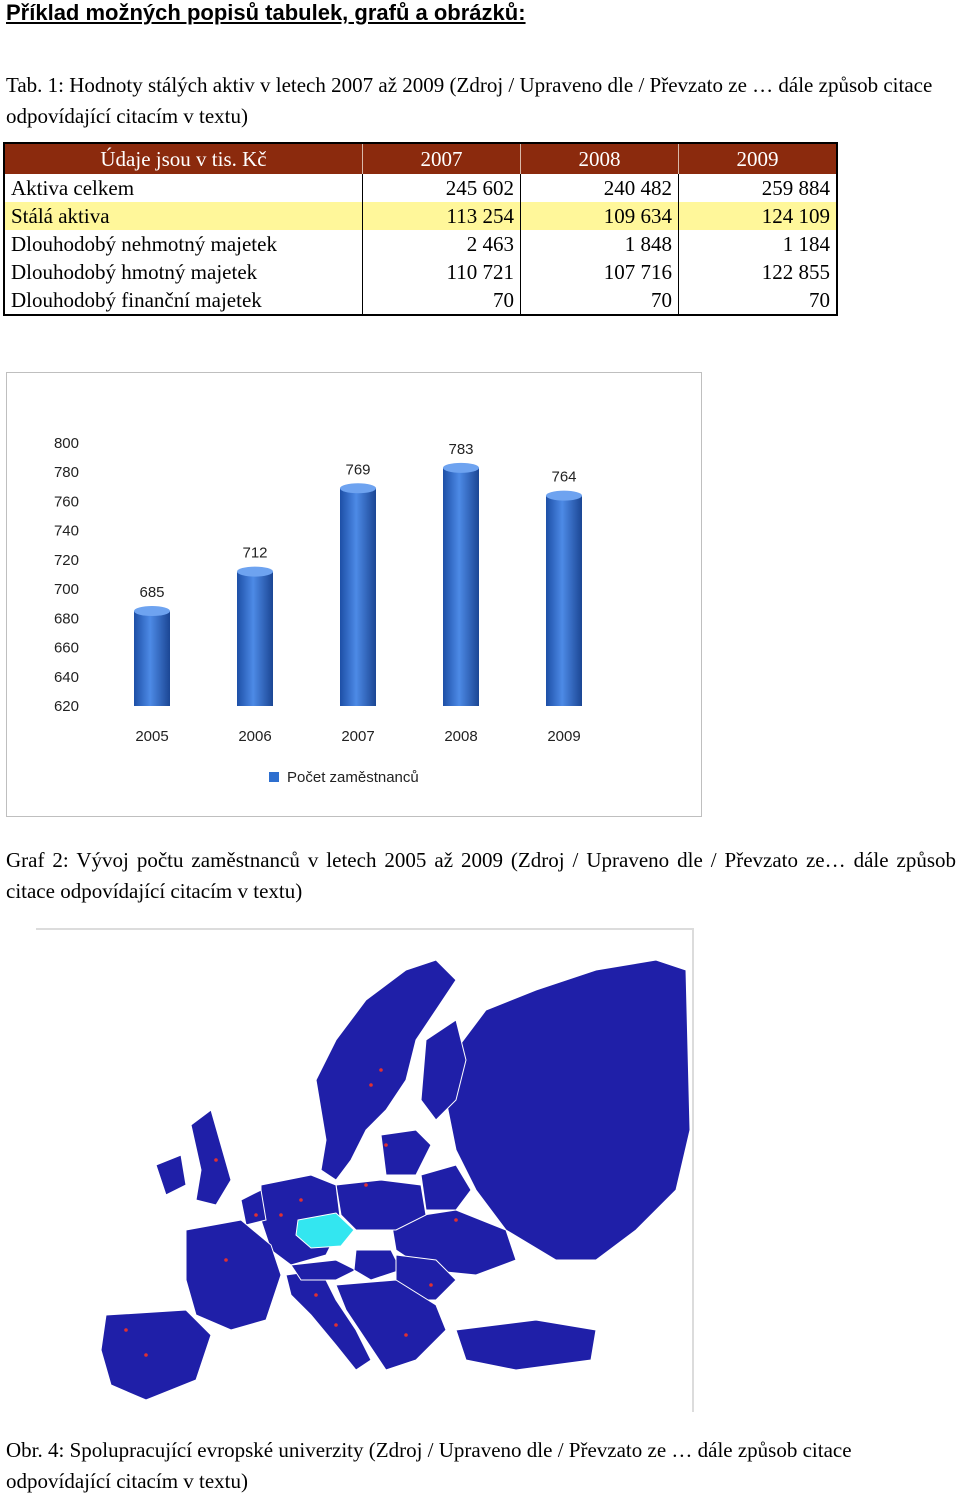  I want to click on map-belarus, so click(446, 1187).